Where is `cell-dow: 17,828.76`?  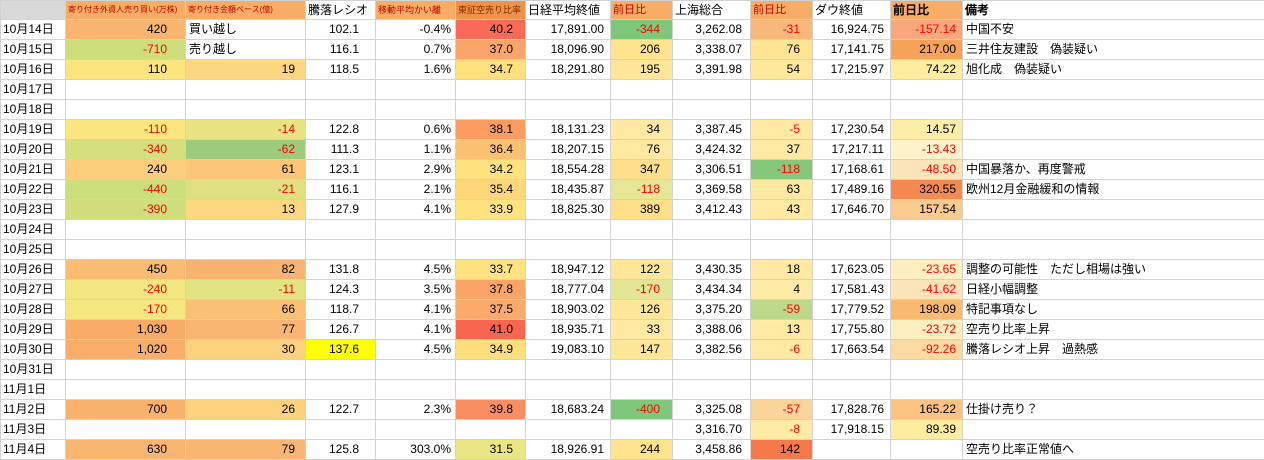 cell-dow: 17,828.76 is located at coordinates (852, 410).